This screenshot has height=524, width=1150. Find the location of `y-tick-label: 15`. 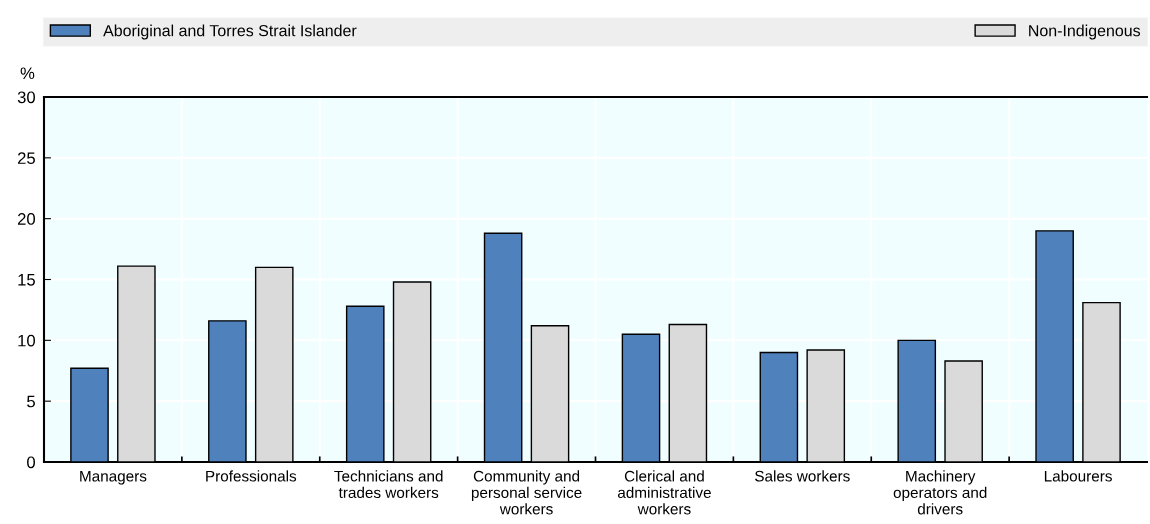

y-tick-label: 15 is located at coordinates (26, 280).